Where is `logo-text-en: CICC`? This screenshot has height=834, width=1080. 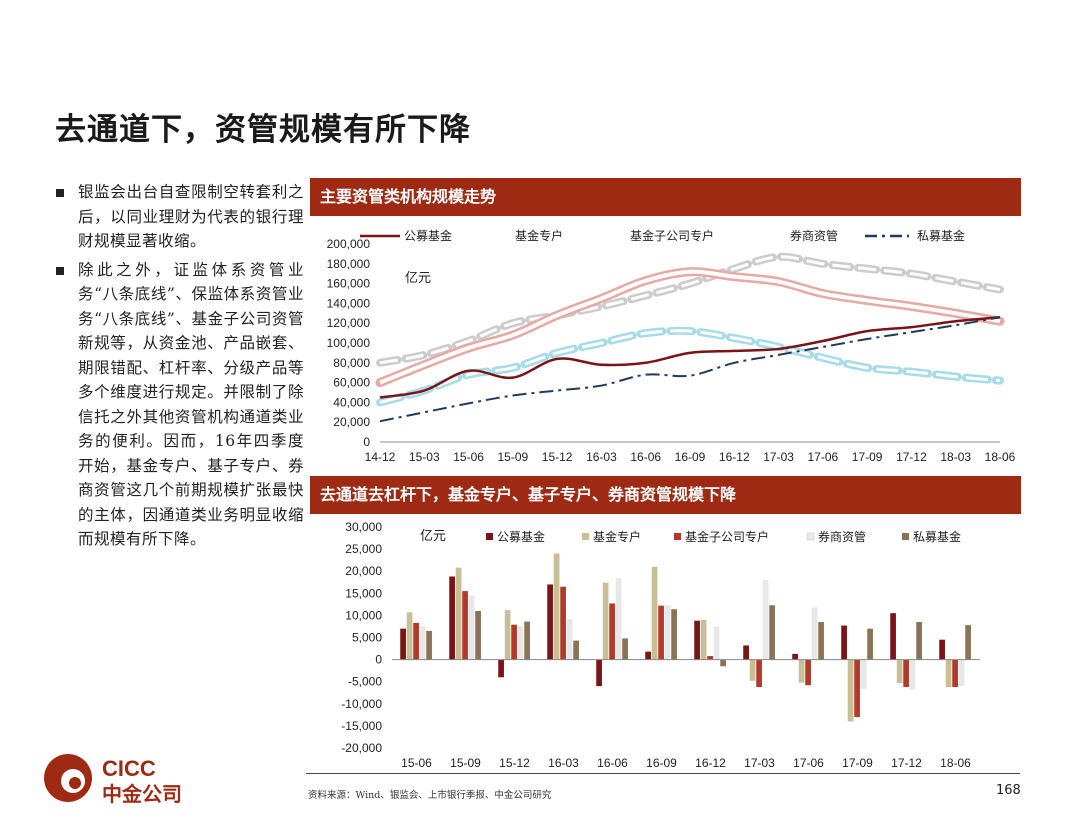
logo-text-en: CICC is located at coordinates (129, 768).